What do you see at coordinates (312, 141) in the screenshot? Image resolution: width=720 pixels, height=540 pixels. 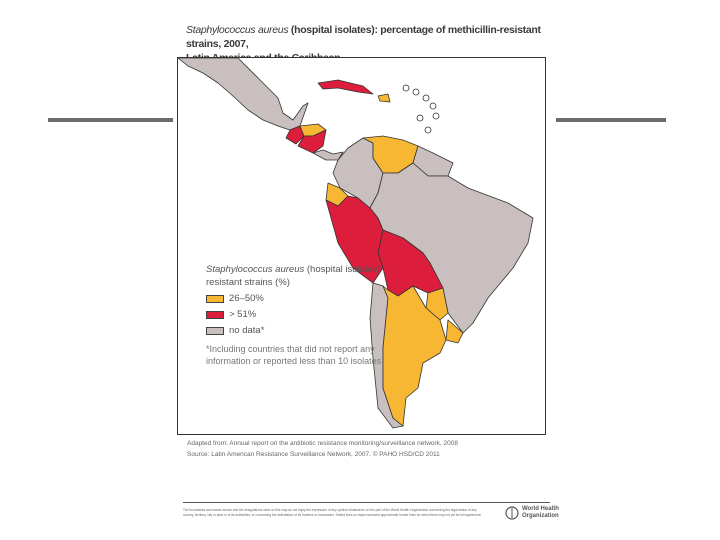 I see `country-nicaragua` at bounding box center [312, 141].